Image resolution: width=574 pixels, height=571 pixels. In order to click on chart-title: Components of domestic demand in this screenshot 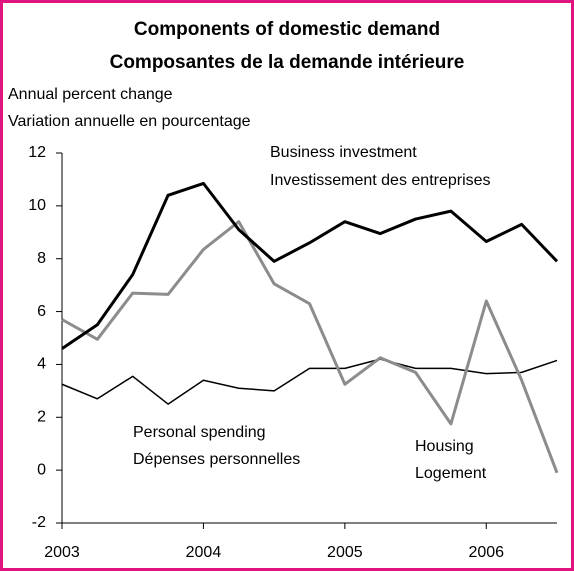, I will do `click(287, 29)`.